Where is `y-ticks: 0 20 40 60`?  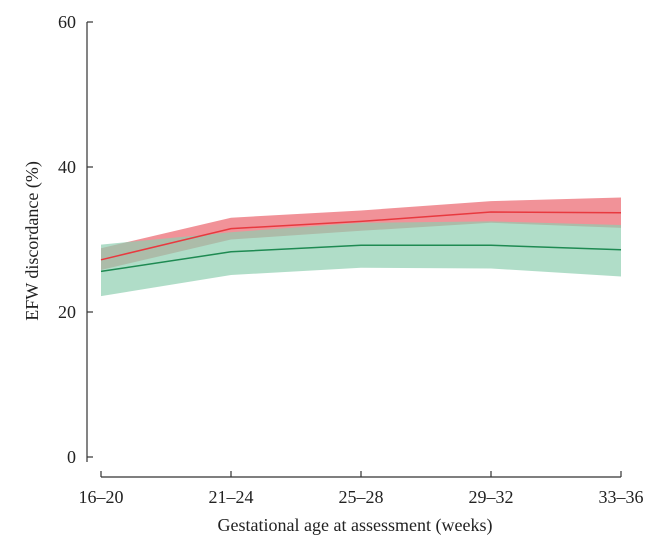 y-ticks: 0 20 40 60 is located at coordinates (75, 239).